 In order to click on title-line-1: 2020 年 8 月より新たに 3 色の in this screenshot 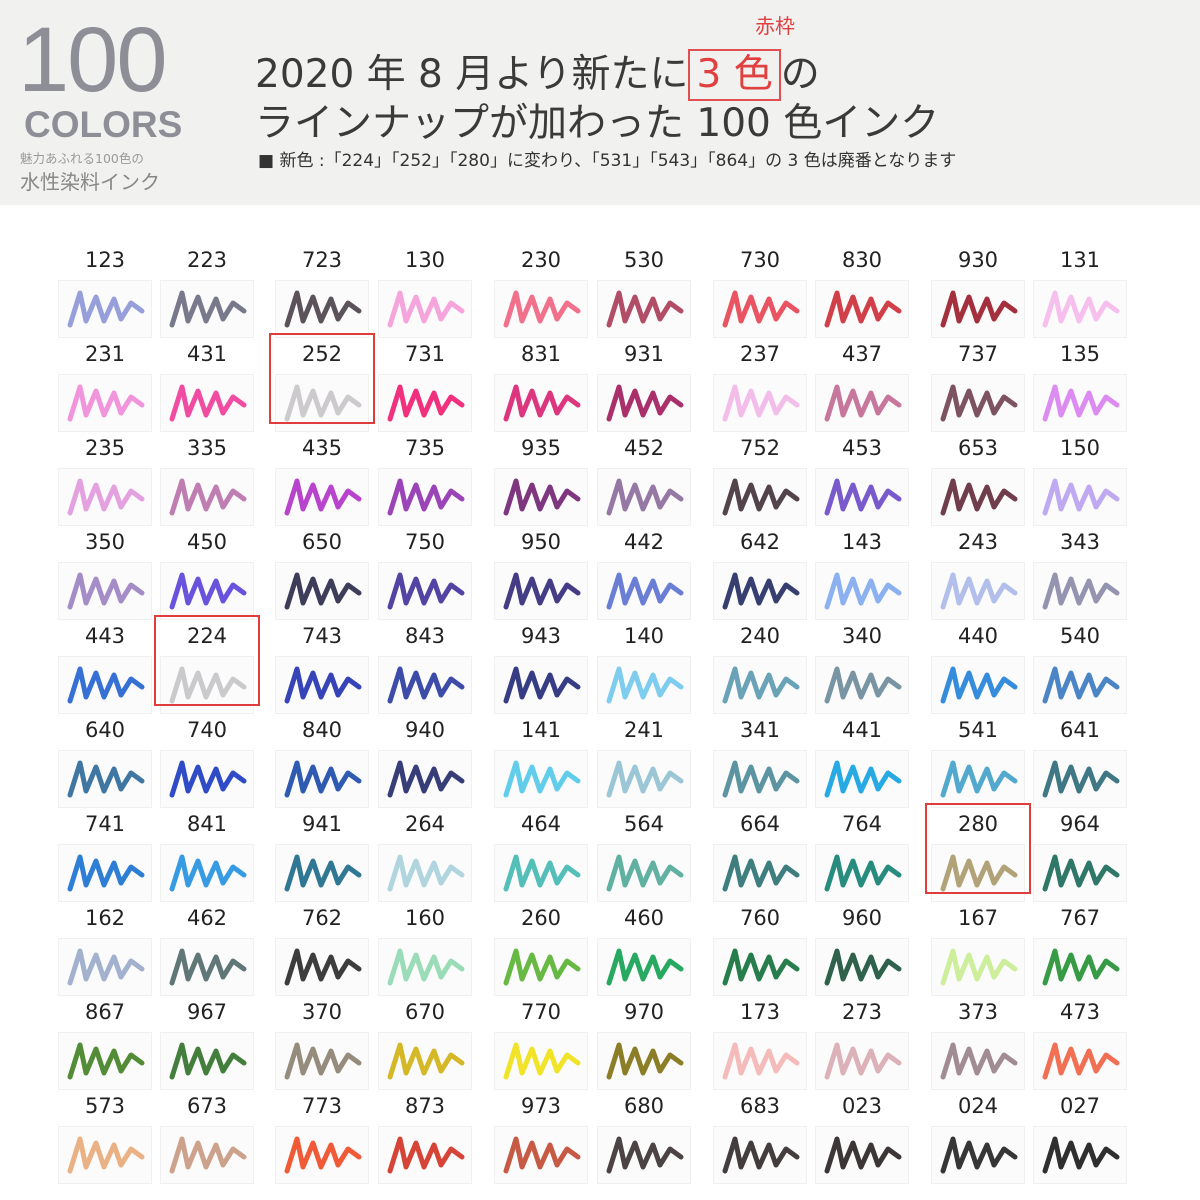, I will do `click(537, 72)`.